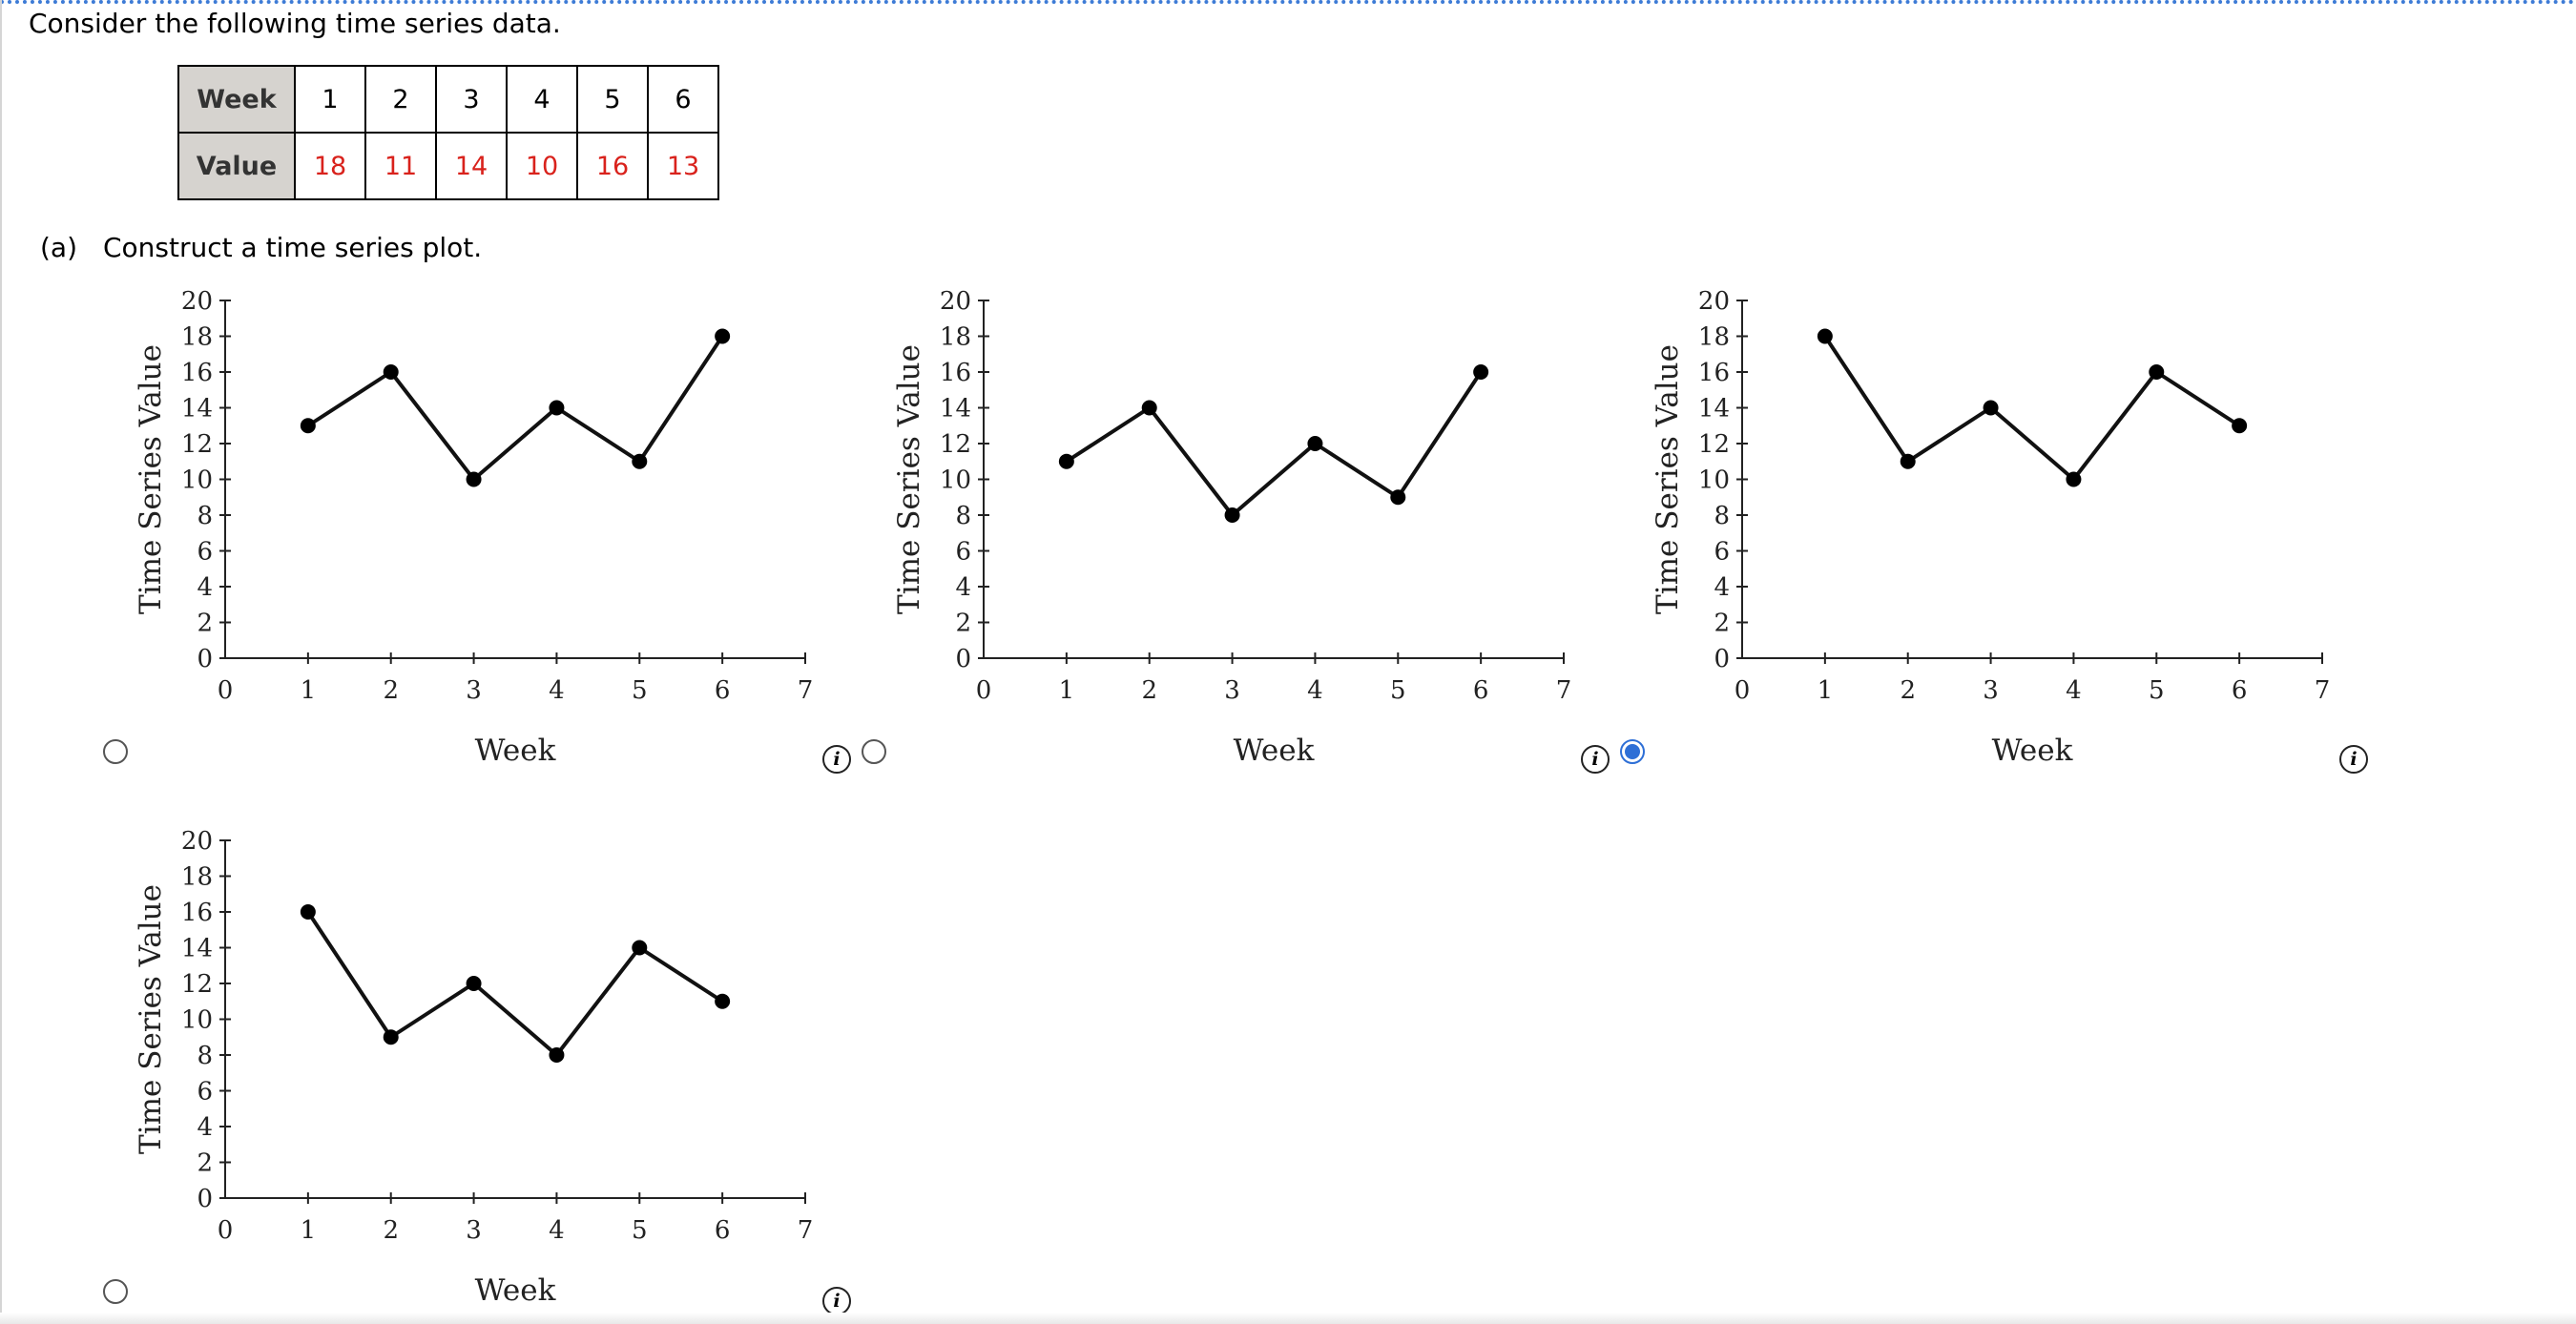 The image size is (2576, 1324). What do you see at coordinates (1288, 2) in the screenshot?
I see `top-dotted-border` at bounding box center [1288, 2].